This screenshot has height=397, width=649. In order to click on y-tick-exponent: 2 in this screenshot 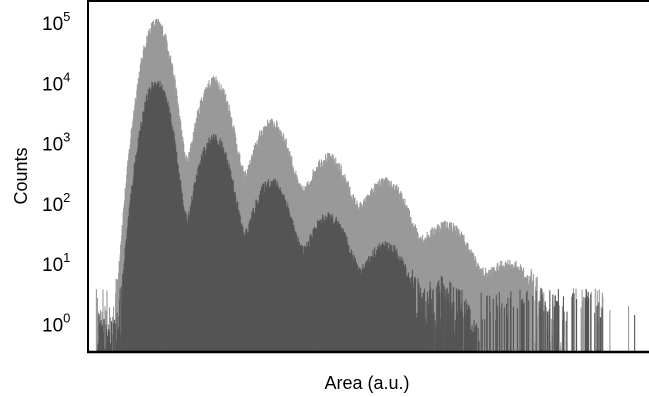, I will do `click(66, 197)`.